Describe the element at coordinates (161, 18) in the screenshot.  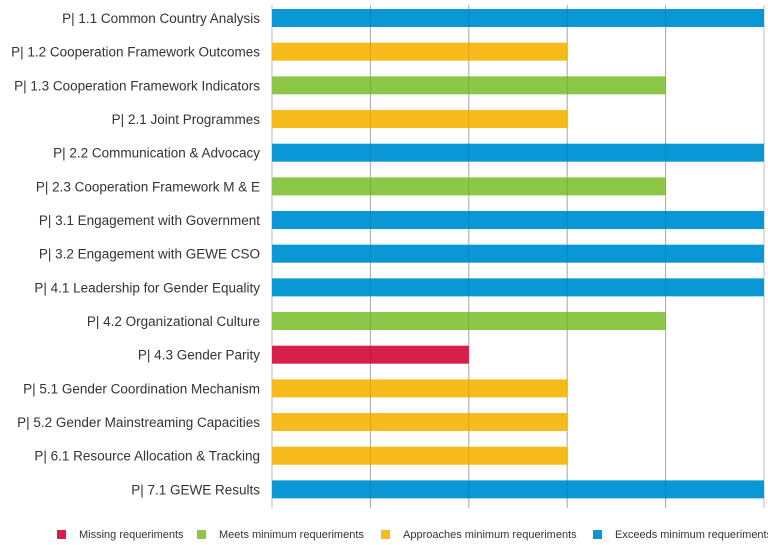
I see `category-label: P| 1.1 Common Country Analysis` at that location.